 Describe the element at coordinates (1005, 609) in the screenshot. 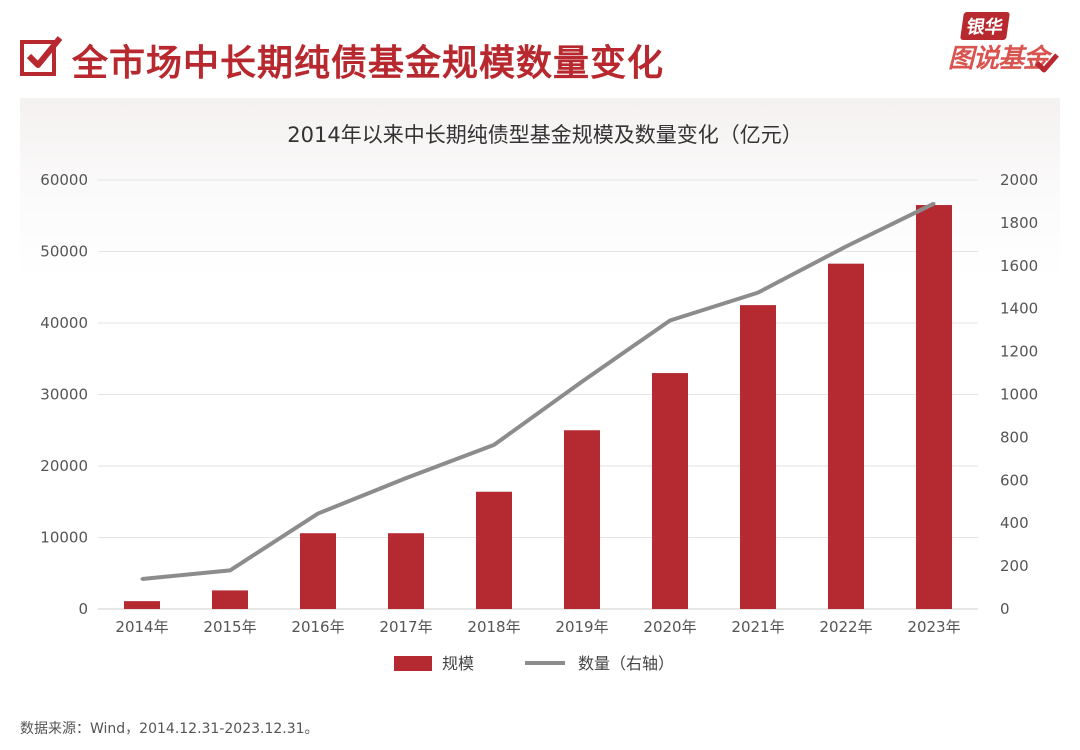

I see `y-right-tick-label: 0` at that location.